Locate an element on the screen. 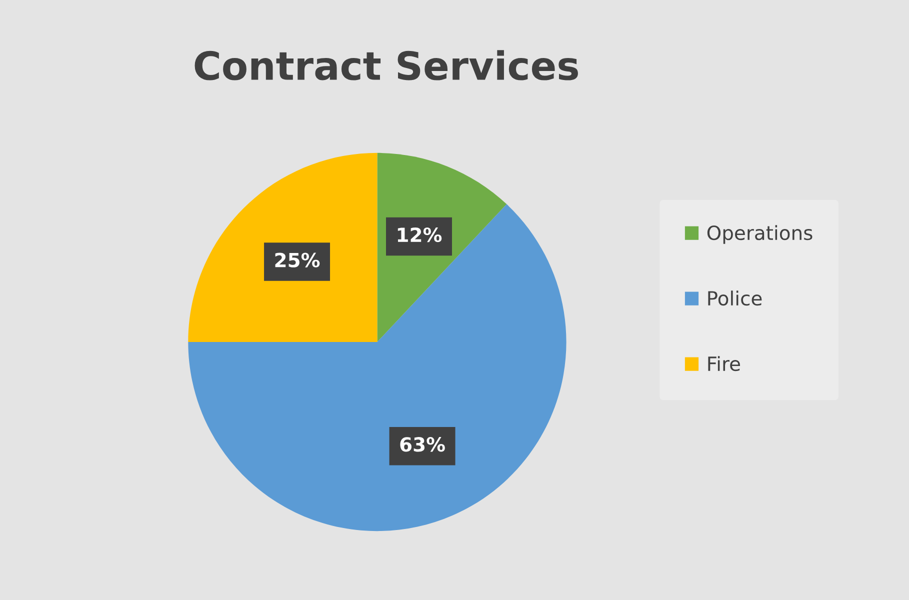  legend-label: Operations is located at coordinates (759, 234).